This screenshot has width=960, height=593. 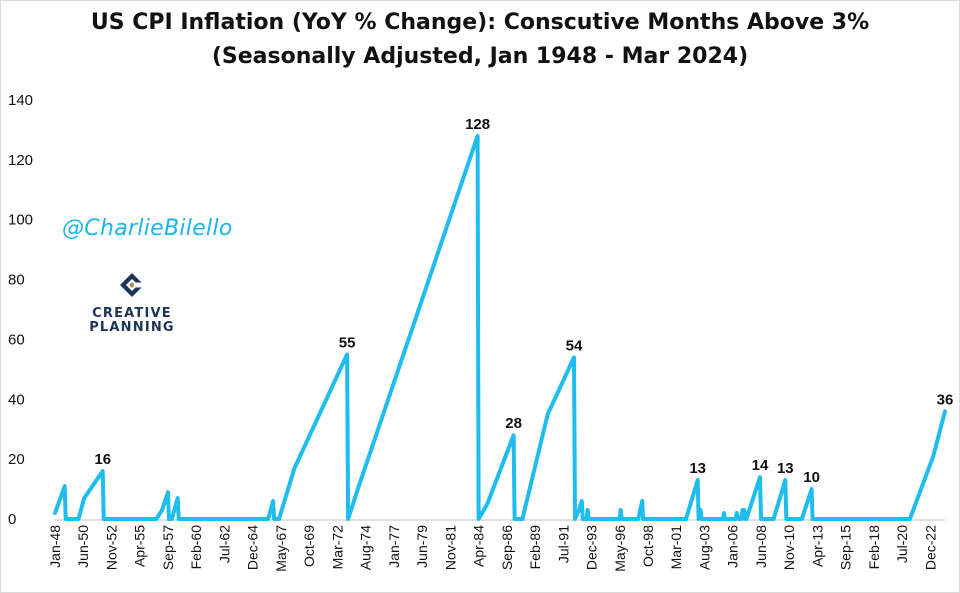 What do you see at coordinates (102, 459) in the screenshot?
I see `data-label: 16` at bounding box center [102, 459].